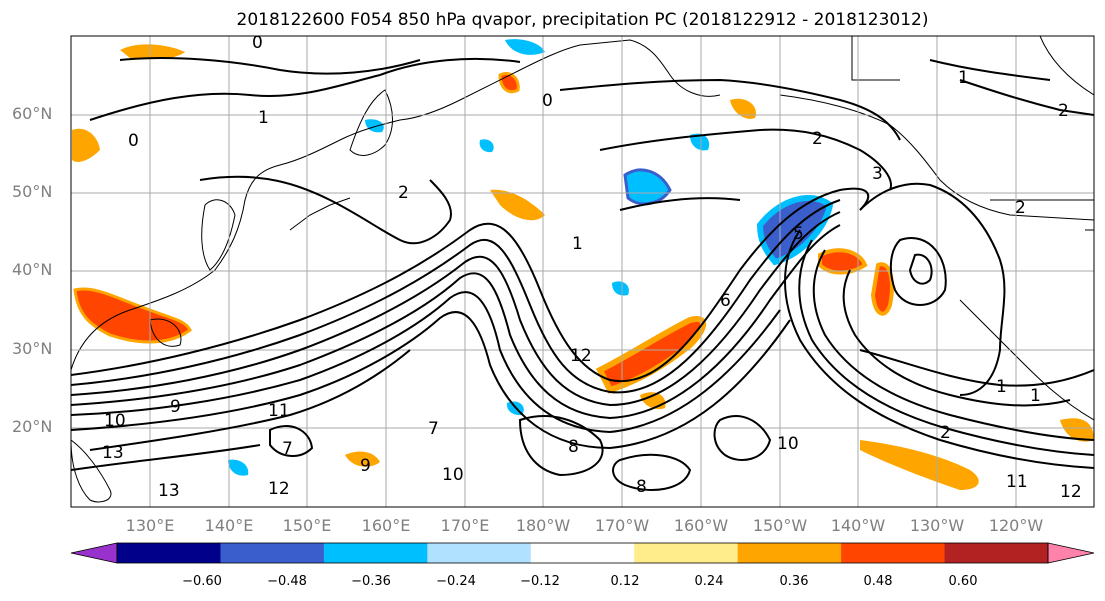  Describe the element at coordinates (878, 581) in the screenshot. I see `colorbar-tick-label: 0.48` at that location.